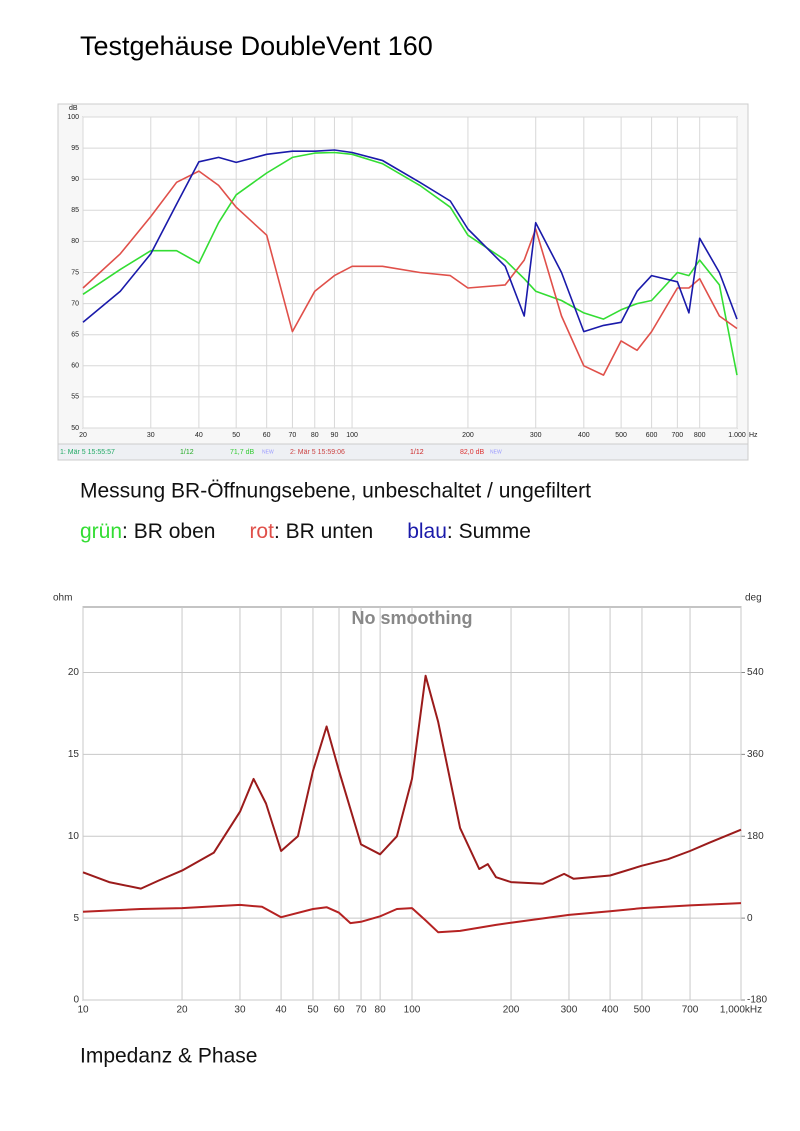  Describe the element at coordinates (75, 272) in the screenshot. I see `y-tick-label: 75` at that location.